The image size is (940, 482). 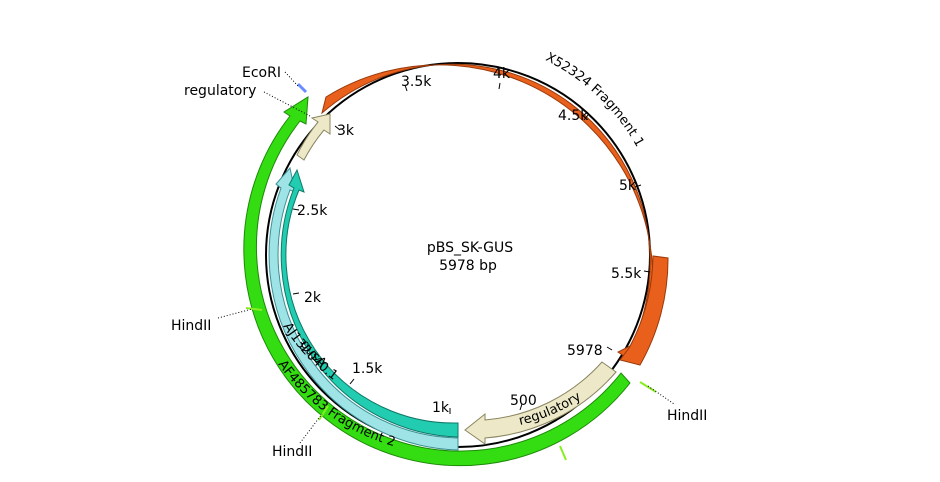 I want to click on tick-label-500: 500, so click(x=523, y=401).